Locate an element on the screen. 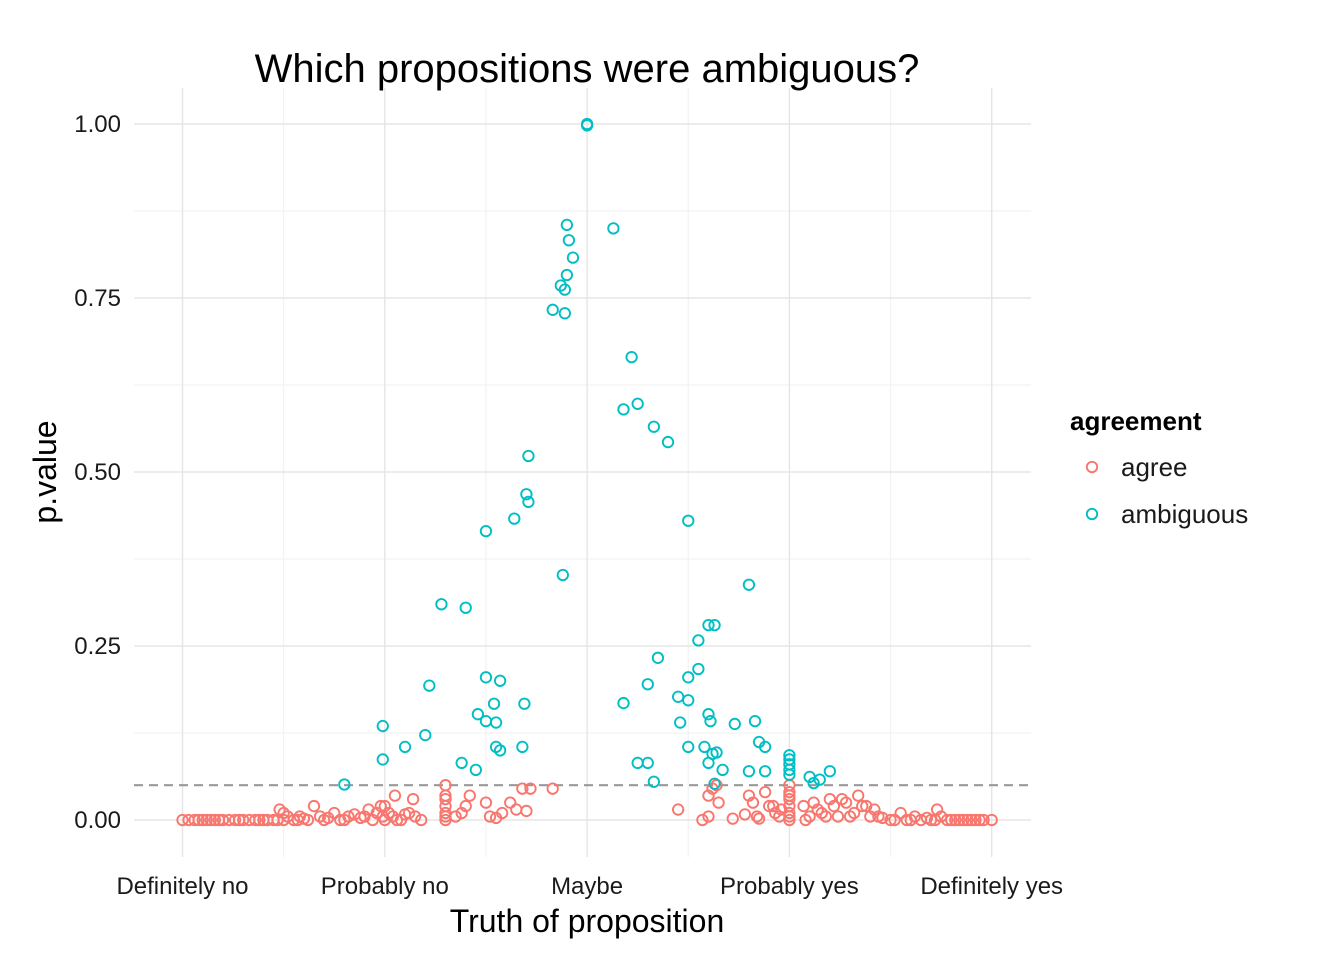 The height and width of the screenshot is (960, 1344). x-axis-title: Truth of proposition is located at coordinates (587, 921).